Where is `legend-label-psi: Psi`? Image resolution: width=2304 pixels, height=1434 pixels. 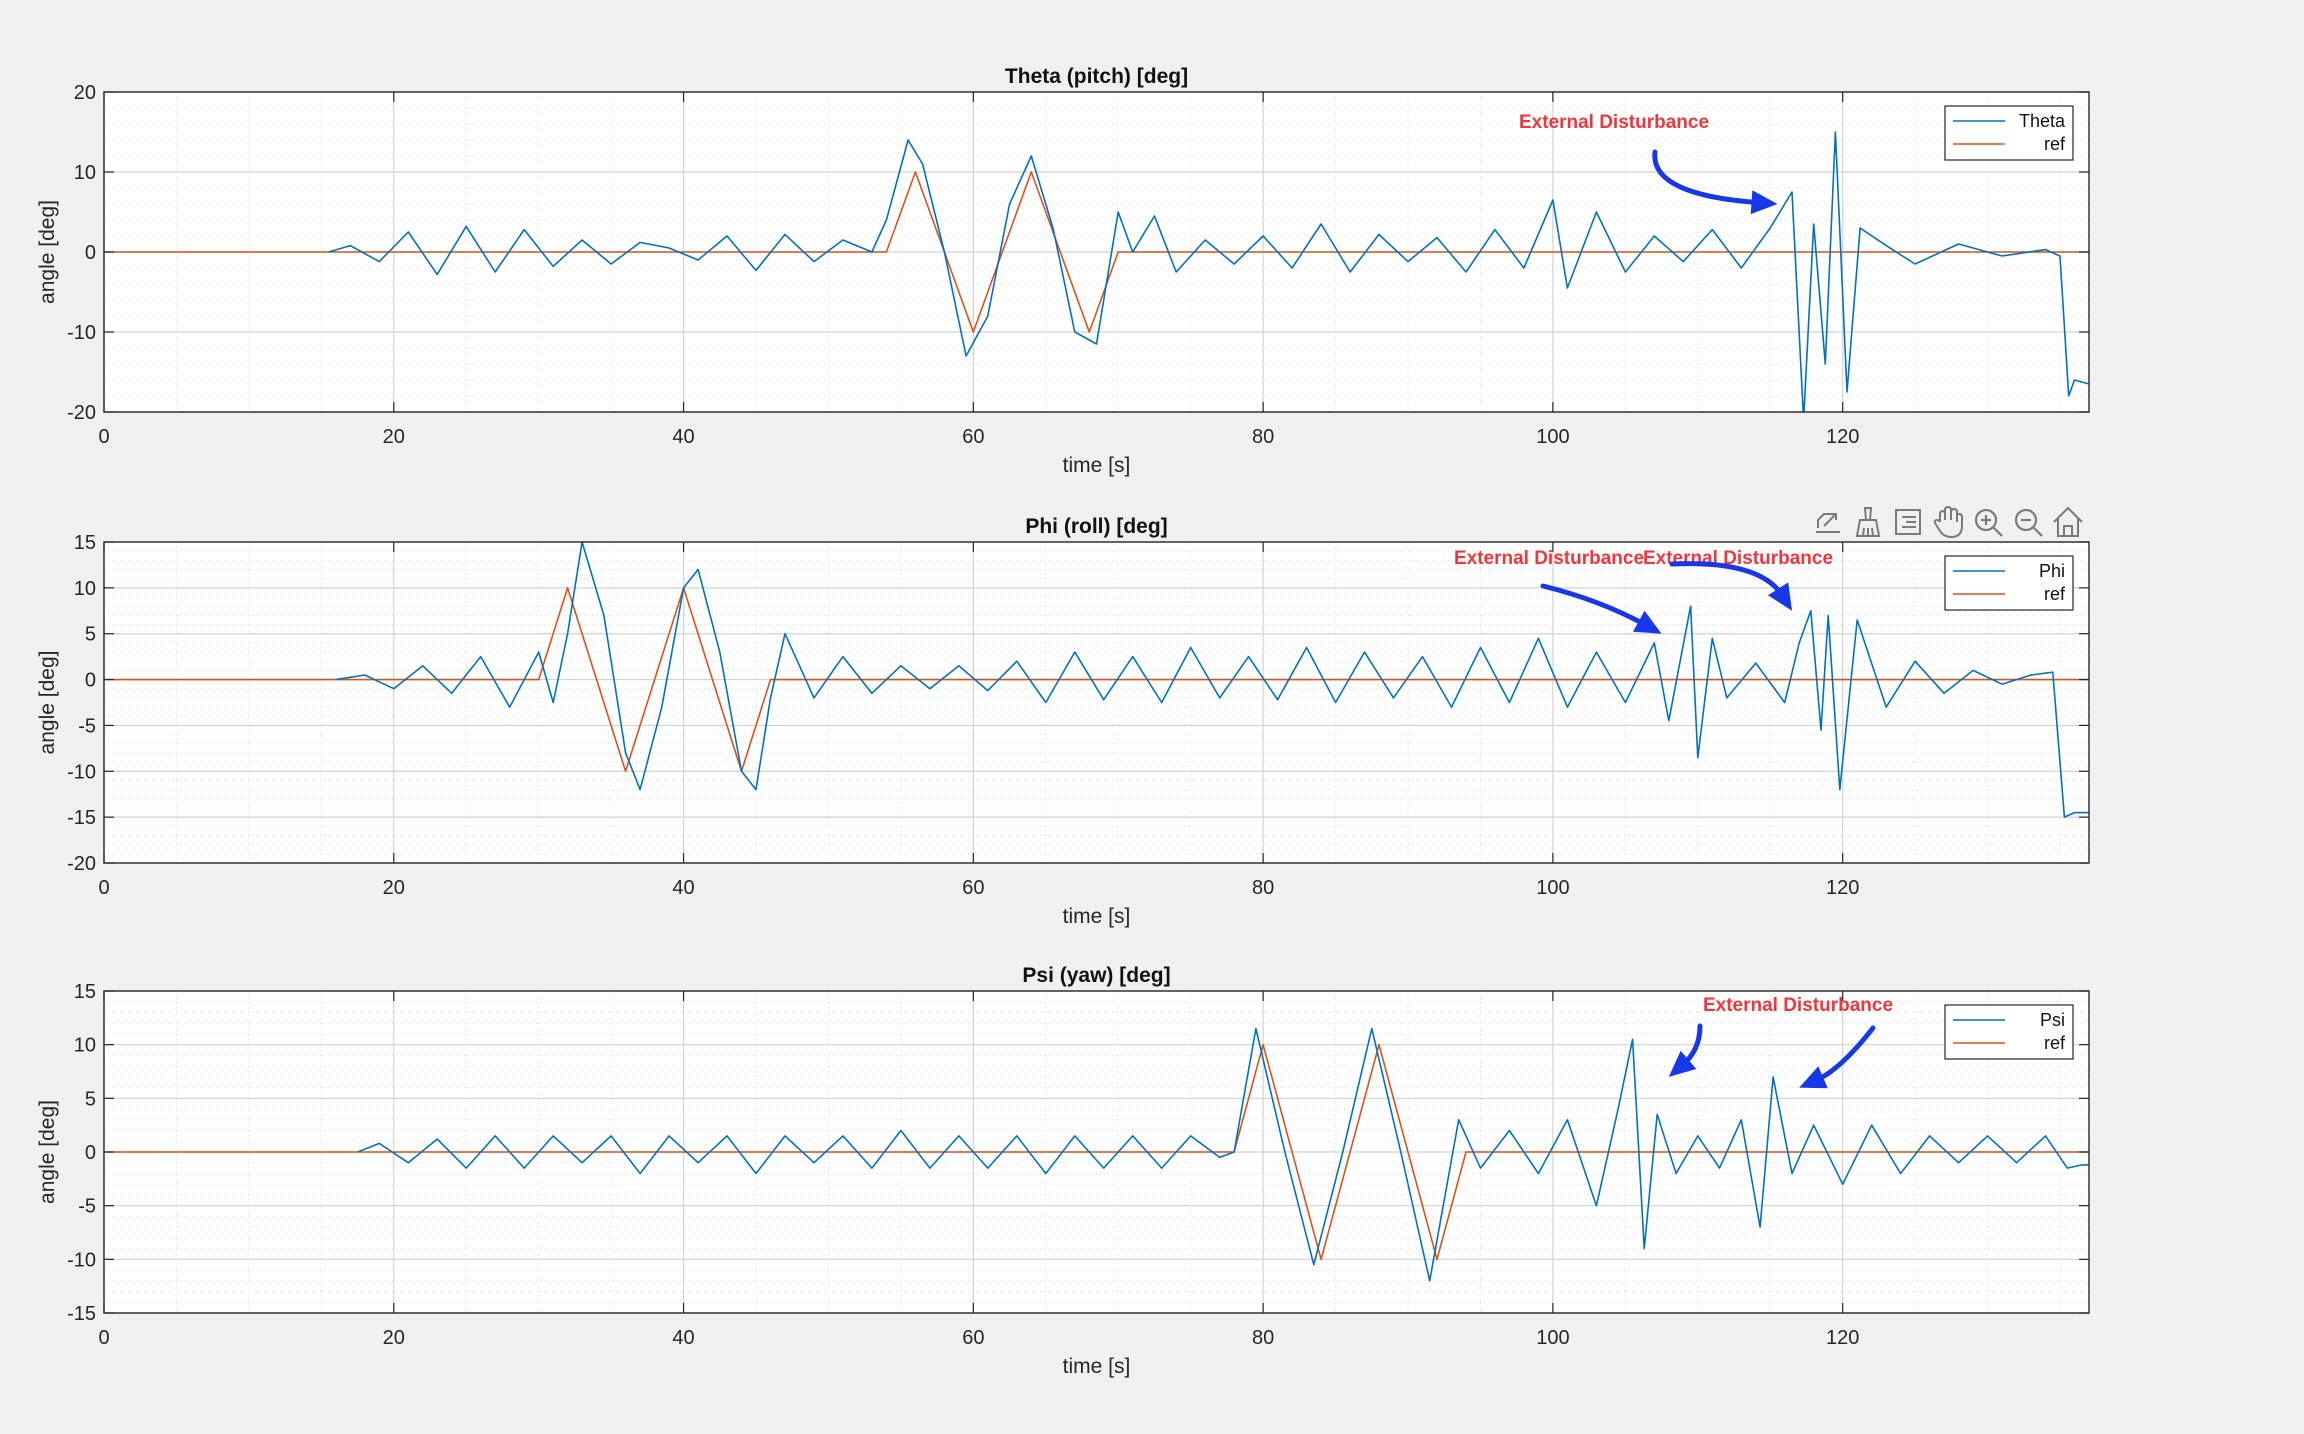
legend-label-psi: Psi is located at coordinates (2052, 1020).